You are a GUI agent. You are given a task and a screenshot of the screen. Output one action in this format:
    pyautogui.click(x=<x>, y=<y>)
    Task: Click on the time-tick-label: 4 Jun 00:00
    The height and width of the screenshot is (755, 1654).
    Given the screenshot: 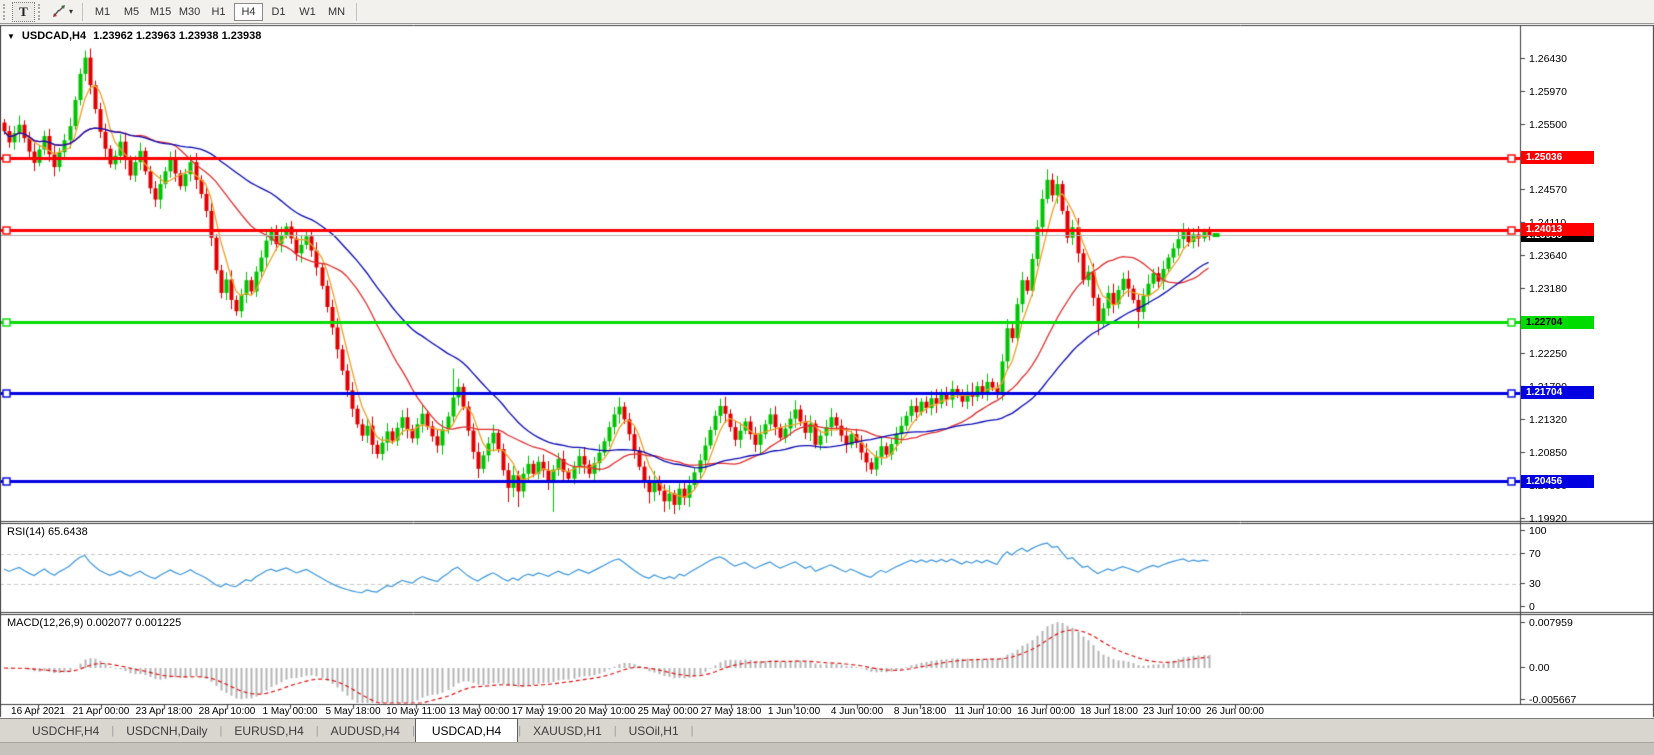 What is the action you would take?
    pyautogui.click(x=857, y=711)
    